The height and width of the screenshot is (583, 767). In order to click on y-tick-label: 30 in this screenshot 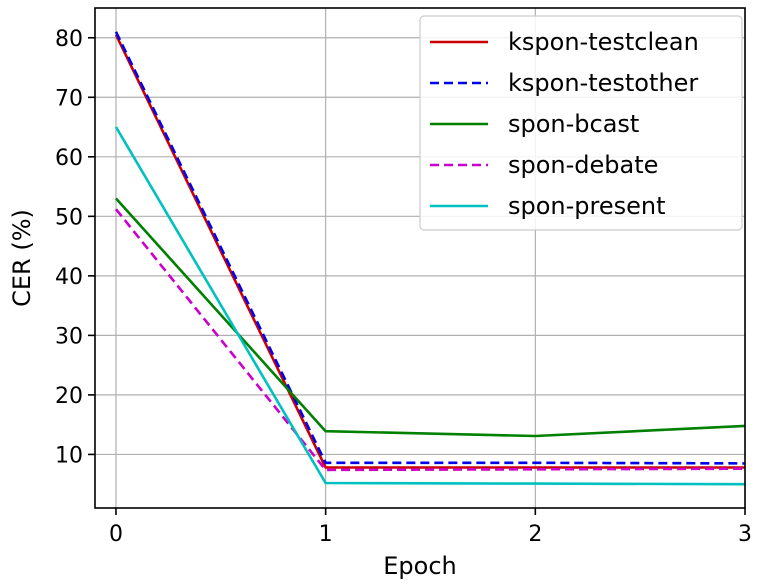, I will do `click(69, 336)`.